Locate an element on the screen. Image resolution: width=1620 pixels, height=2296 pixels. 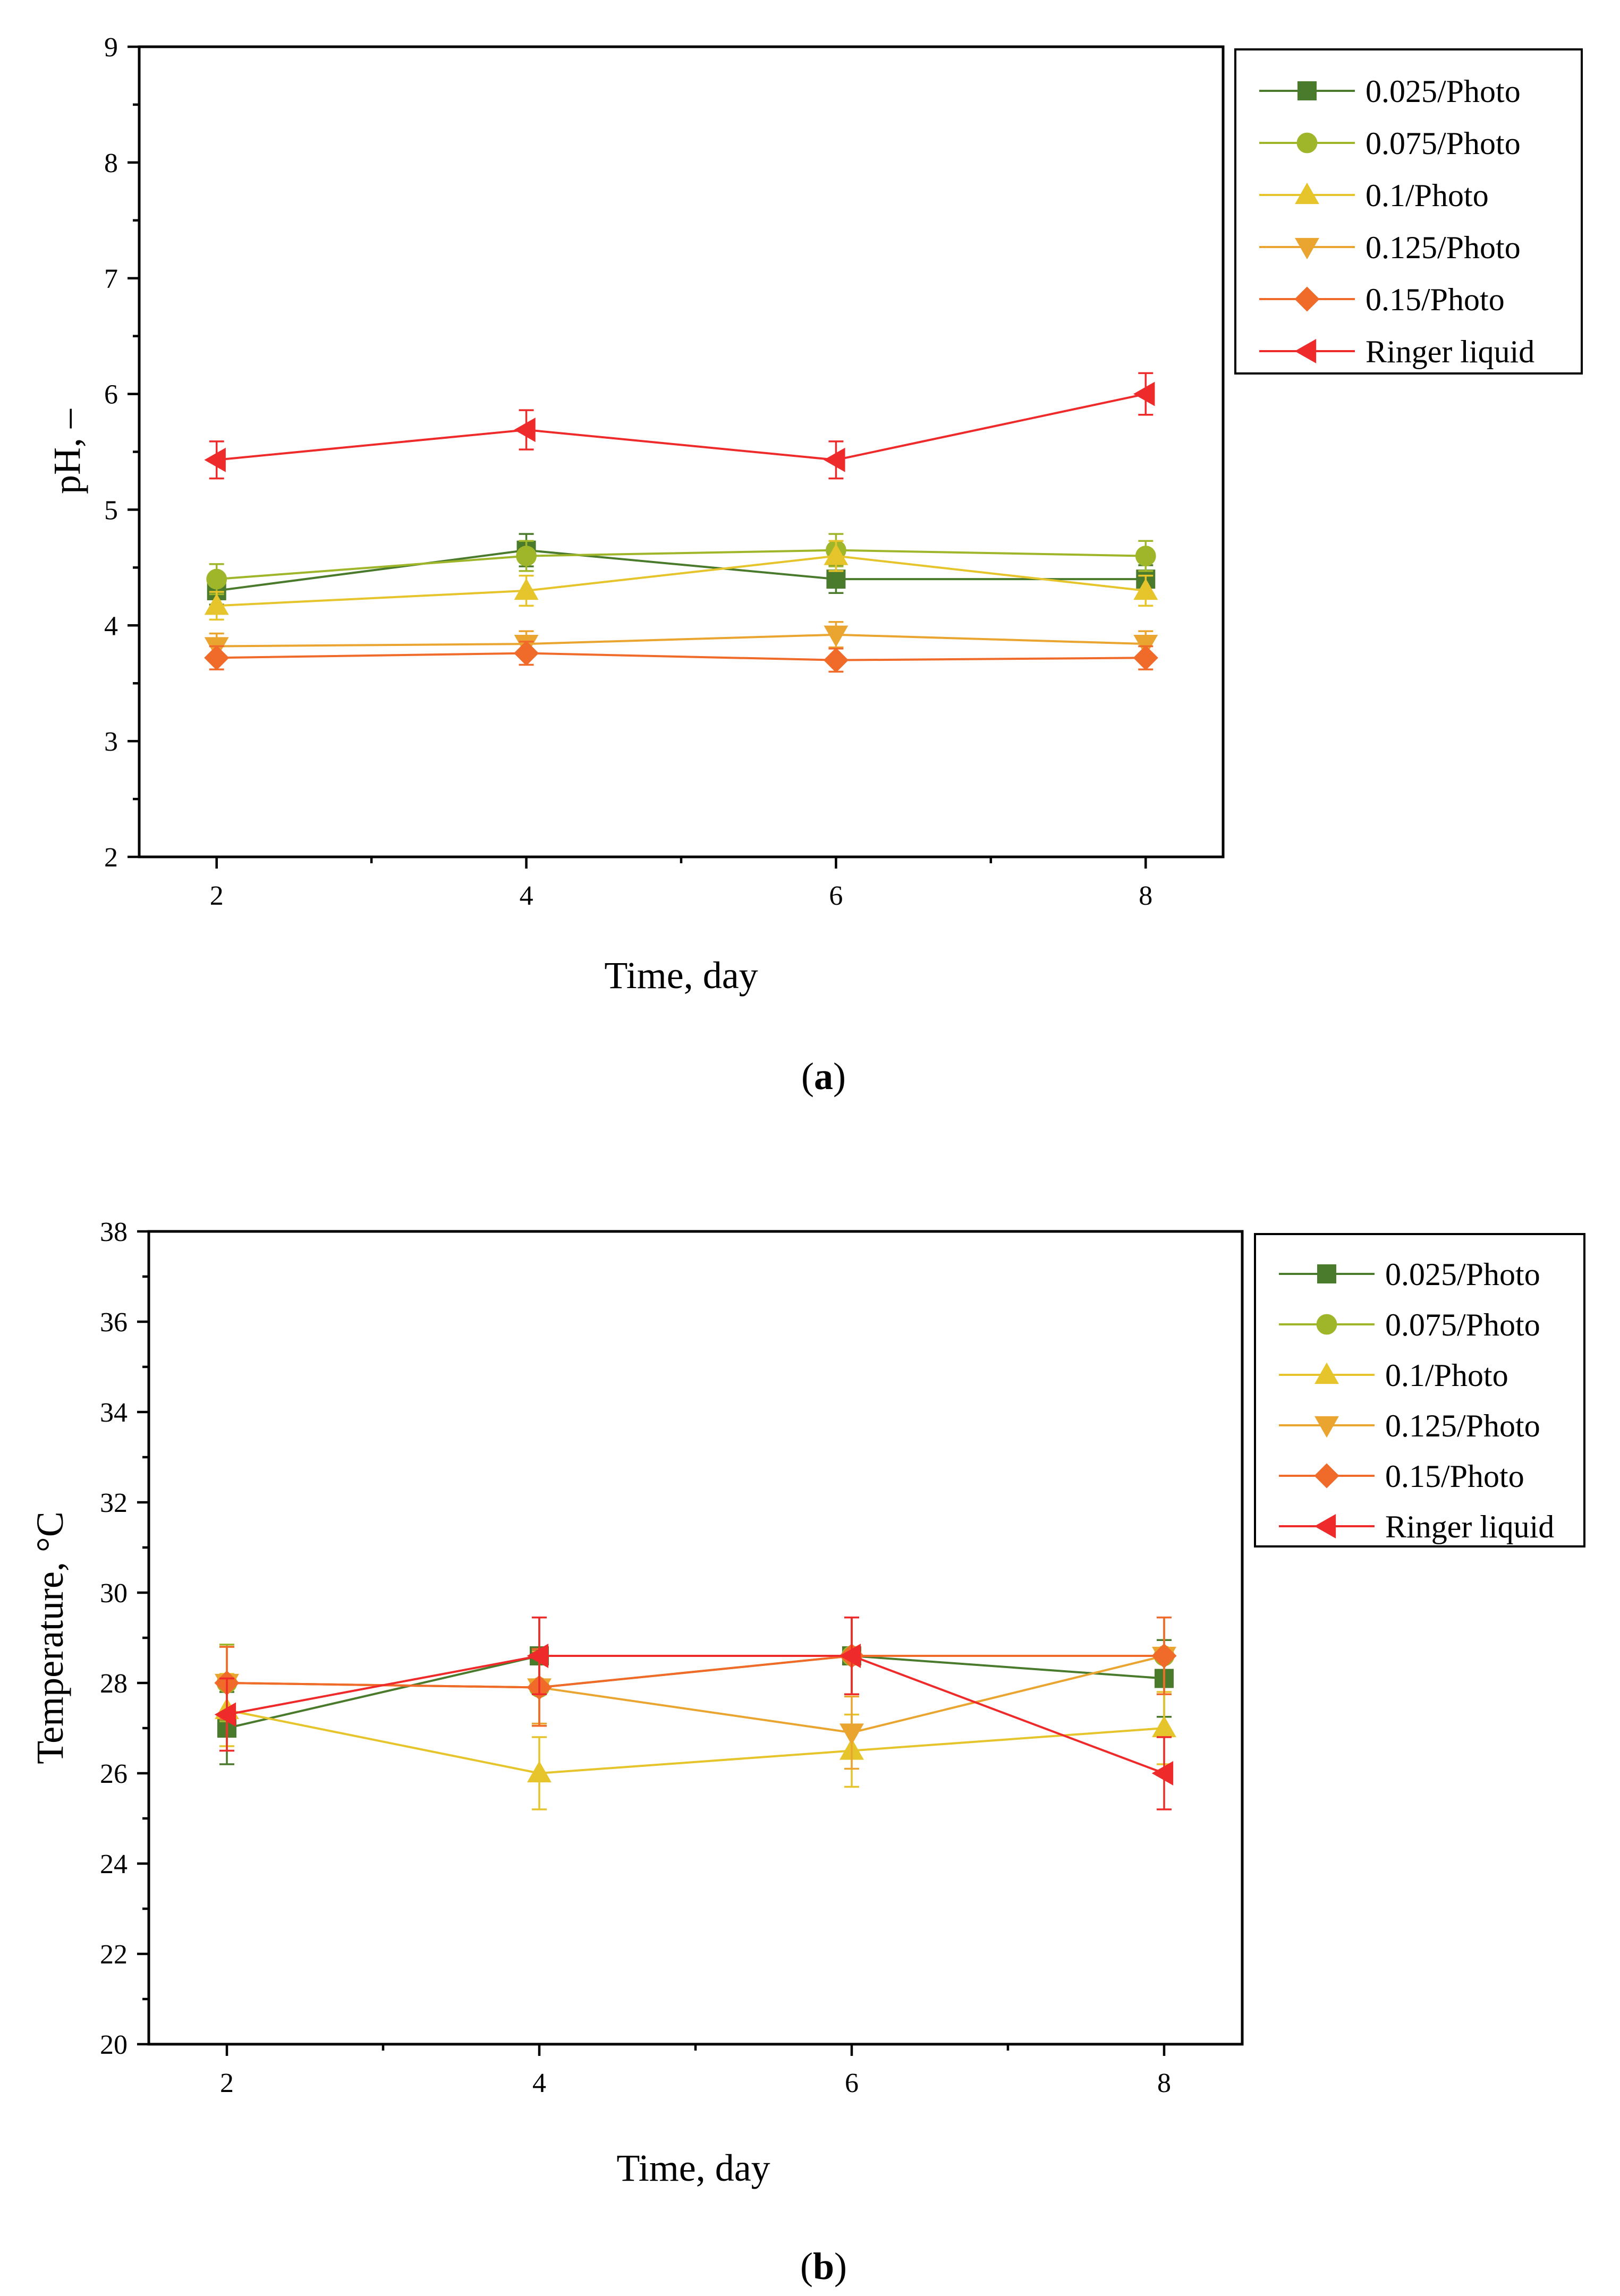
y-tick-label: 28 is located at coordinates (114, 1684).